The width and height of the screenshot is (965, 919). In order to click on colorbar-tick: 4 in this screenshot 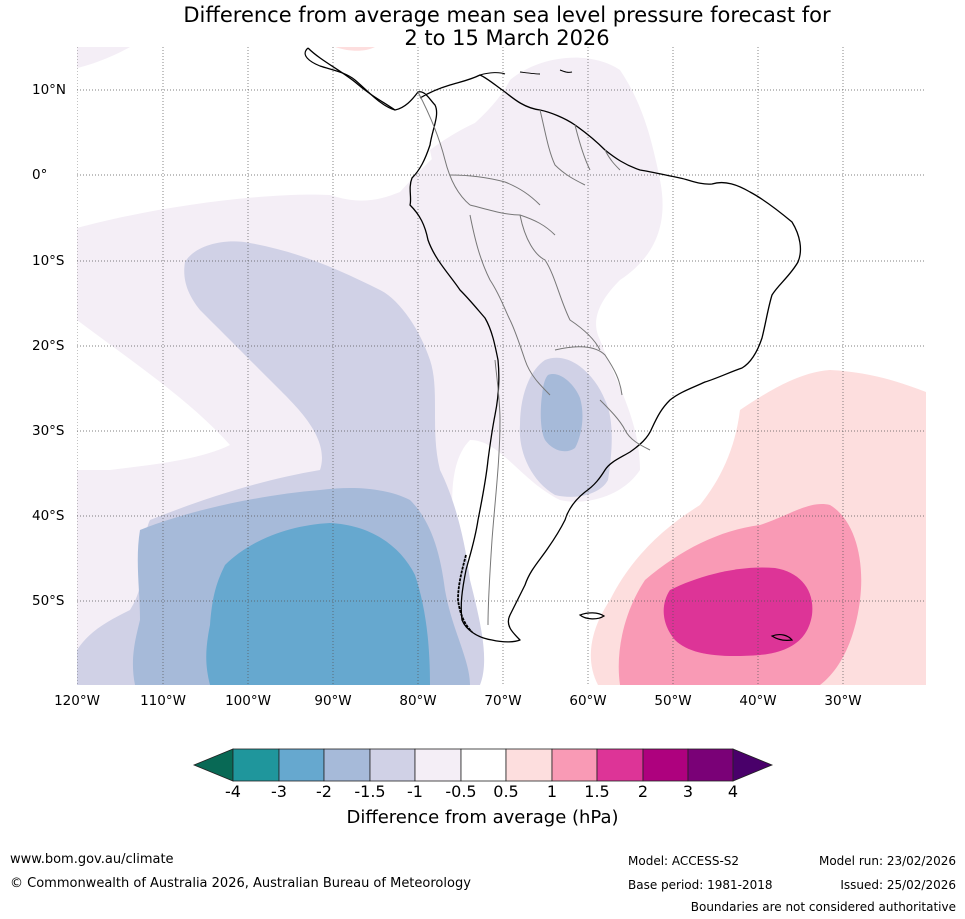, I will do `click(733, 791)`.